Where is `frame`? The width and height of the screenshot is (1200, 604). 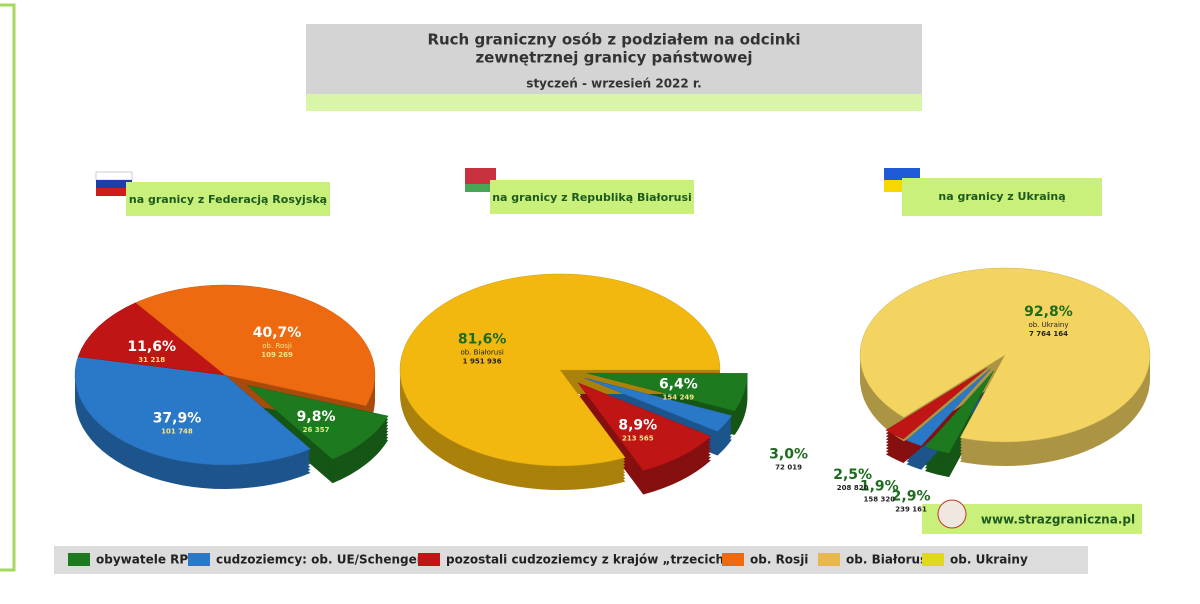
frame is located at coordinates (8, 287).